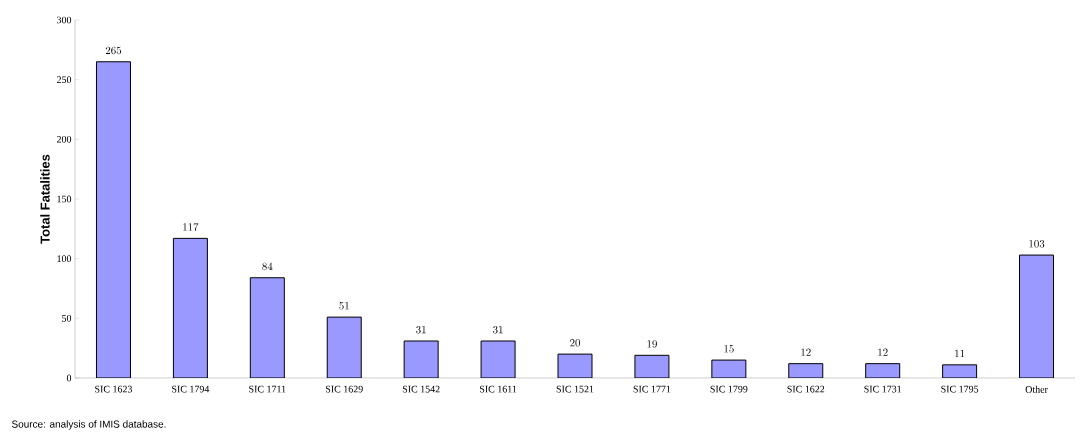 The height and width of the screenshot is (438, 1084). What do you see at coordinates (1036, 389) in the screenshot?
I see `x-tick-label: Other` at bounding box center [1036, 389].